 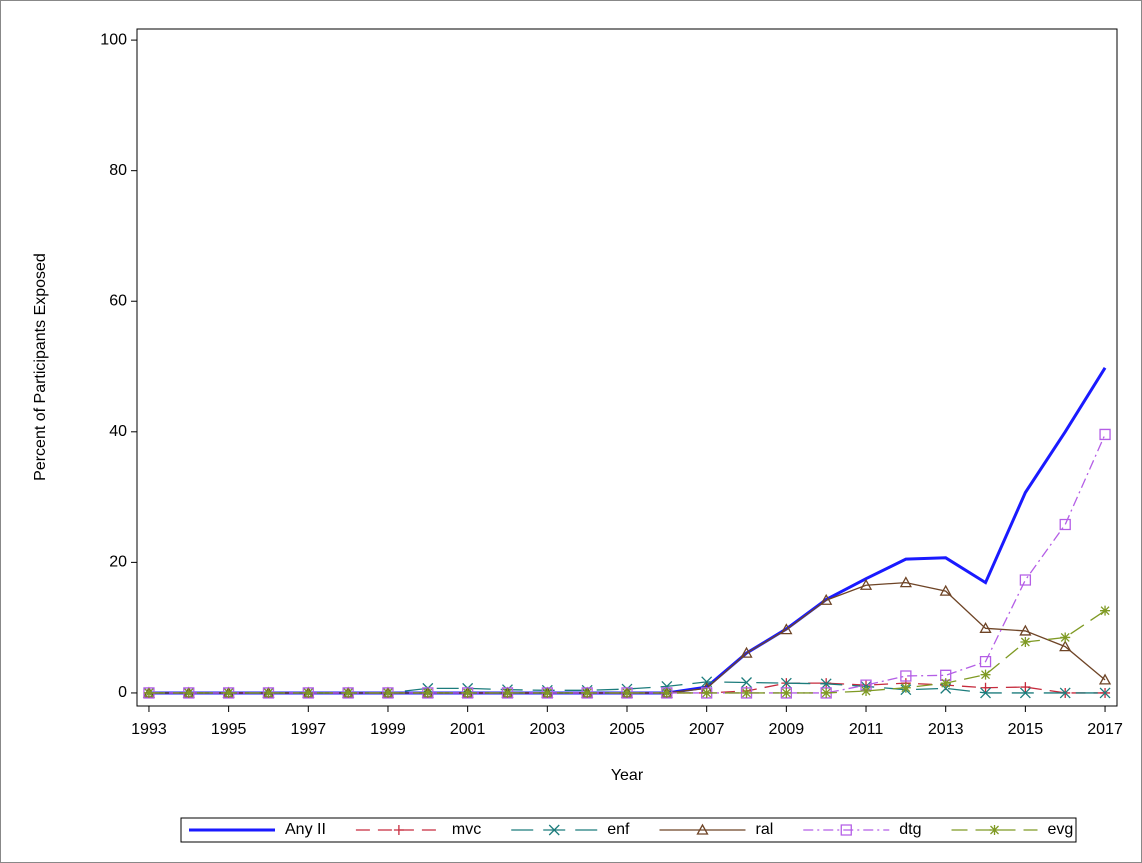 What do you see at coordinates (118, 170) in the screenshot?
I see `y-tick-label: 80` at bounding box center [118, 170].